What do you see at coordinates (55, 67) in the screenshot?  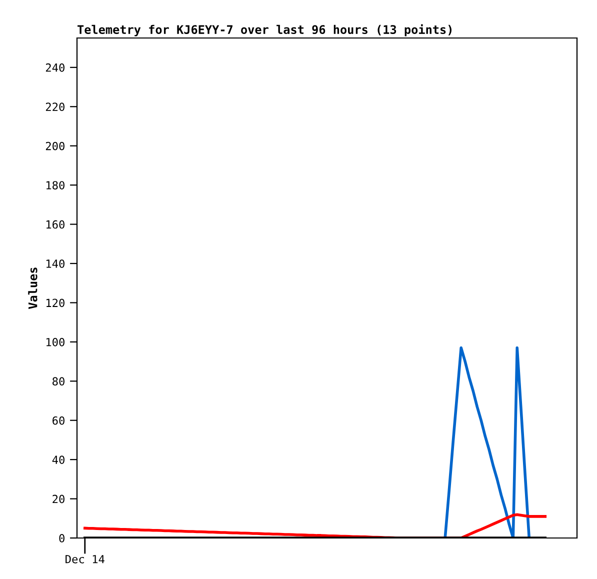 I see `y-tick-label: 240` at bounding box center [55, 67].